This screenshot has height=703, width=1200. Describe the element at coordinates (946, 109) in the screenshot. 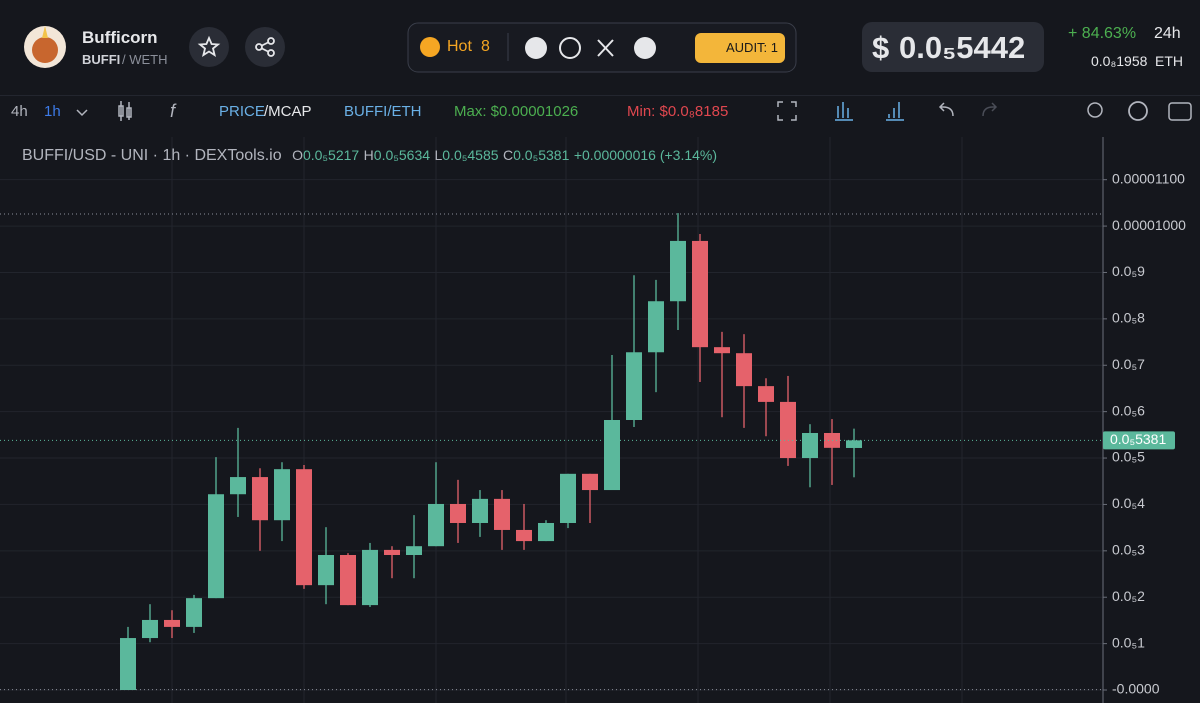

I see `undo-icon` at that location.